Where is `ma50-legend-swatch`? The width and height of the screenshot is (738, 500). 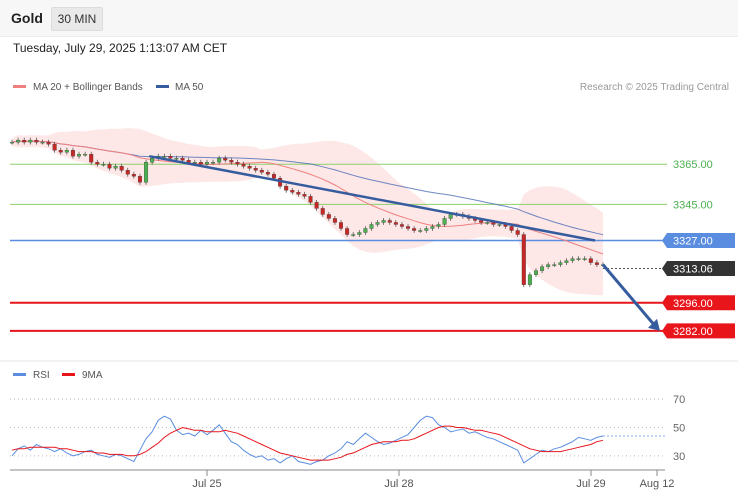 ma50-legend-swatch is located at coordinates (162, 86).